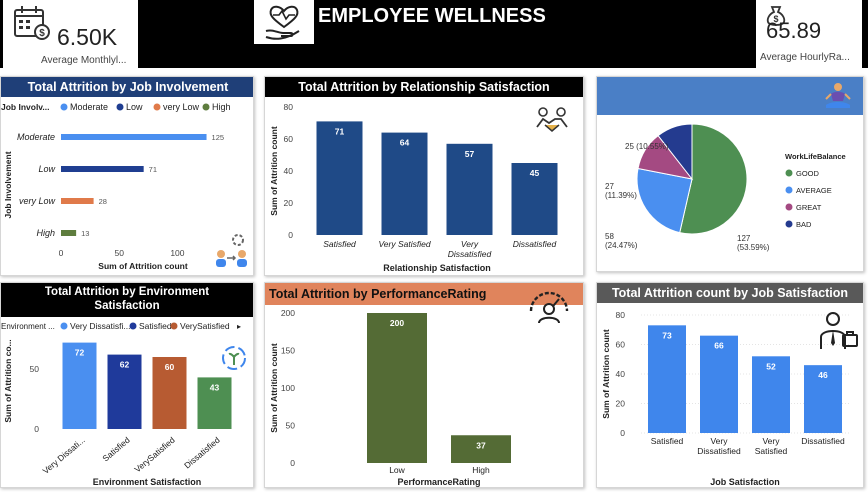  Describe the element at coordinates (808, 173) in the screenshot. I see `legend-label: GOOD` at that location.